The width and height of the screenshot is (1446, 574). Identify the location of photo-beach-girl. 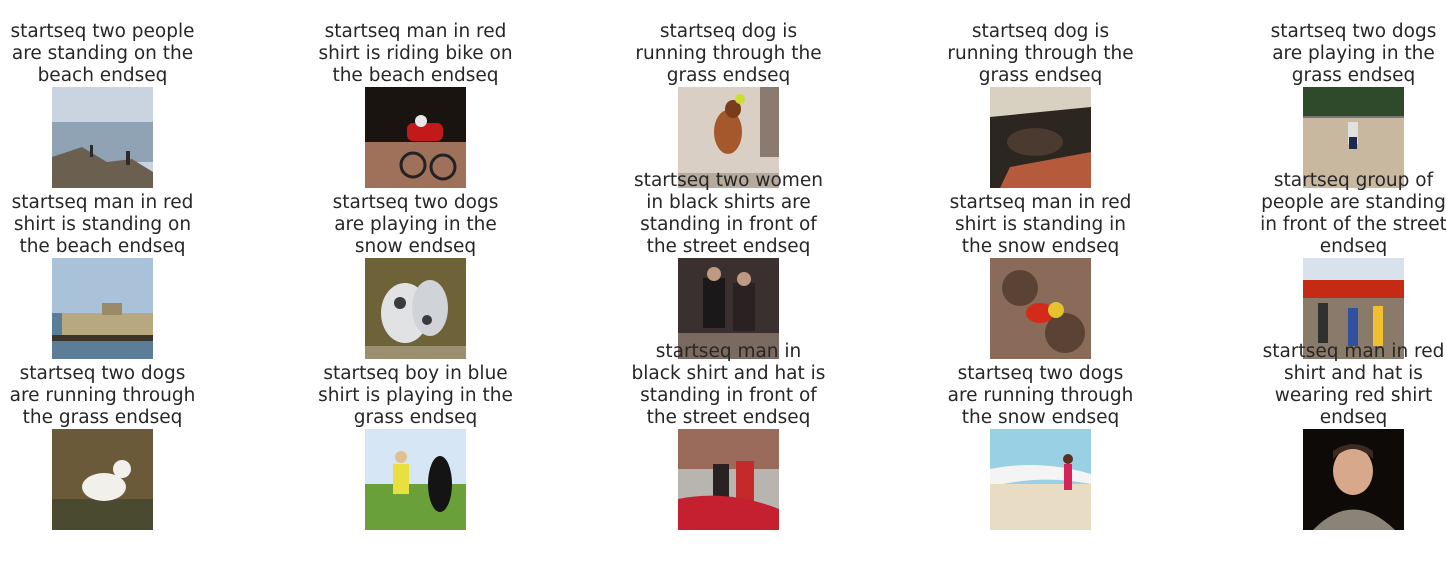
(1040, 479).